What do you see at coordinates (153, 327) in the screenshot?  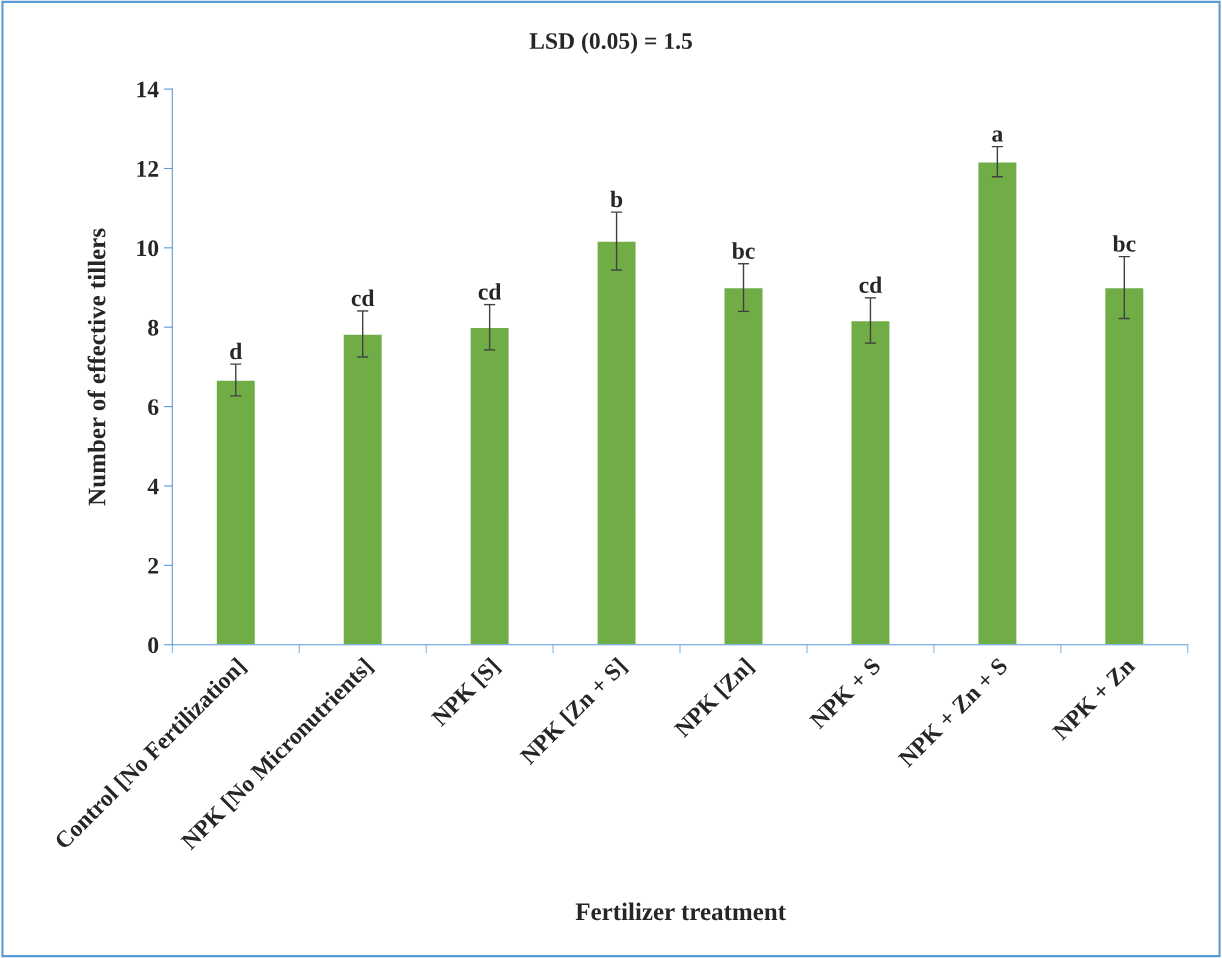 I see `y-tick-label: 8` at bounding box center [153, 327].